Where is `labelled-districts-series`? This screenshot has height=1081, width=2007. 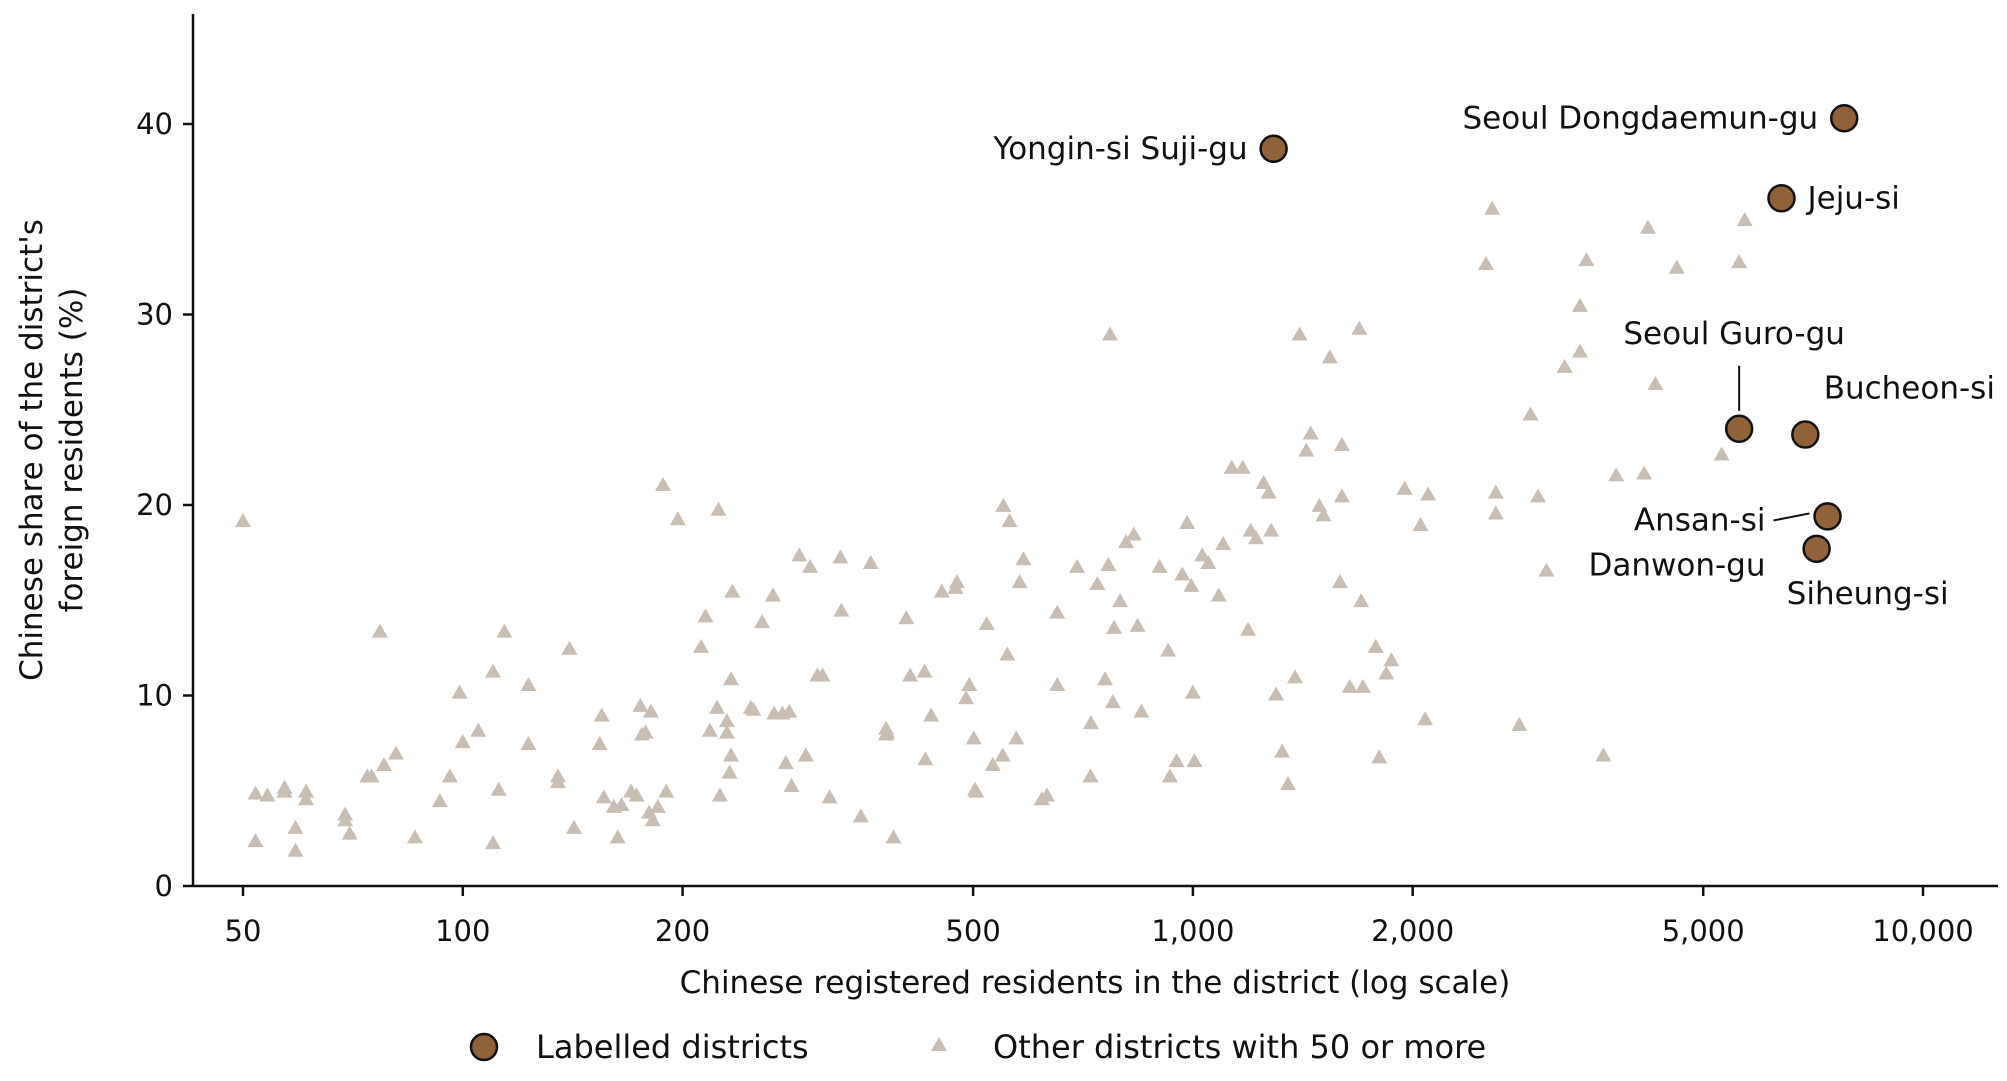
labelled-districts-series is located at coordinates (1559, 334).